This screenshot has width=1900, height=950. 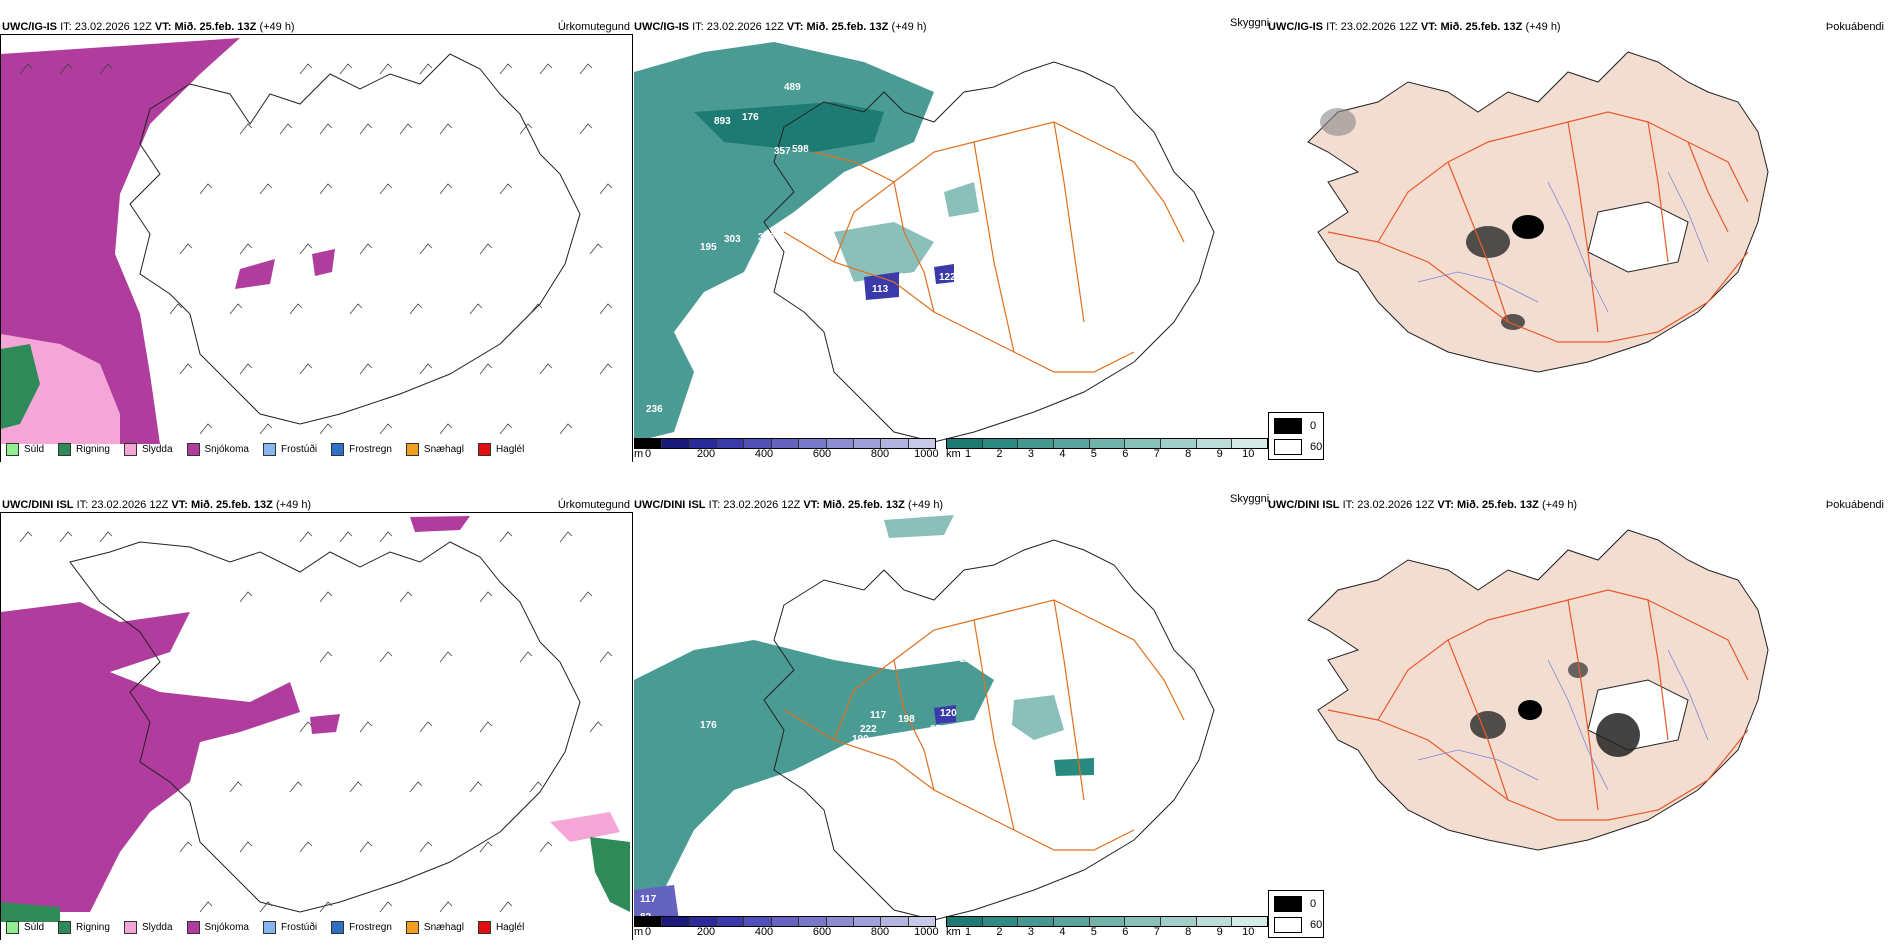 What do you see at coordinates (1538, 690) in the screenshot?
I see `fog-map` at bounding box center [1538, 690].